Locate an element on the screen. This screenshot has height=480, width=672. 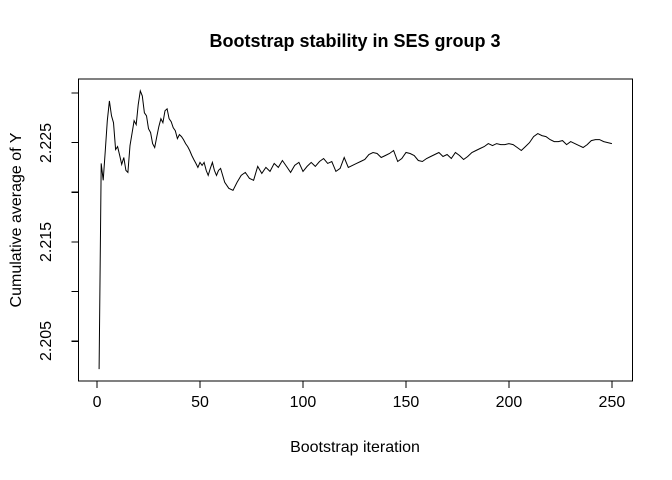
y-tick-label: 2.225 is located at coordinates (46, 142).